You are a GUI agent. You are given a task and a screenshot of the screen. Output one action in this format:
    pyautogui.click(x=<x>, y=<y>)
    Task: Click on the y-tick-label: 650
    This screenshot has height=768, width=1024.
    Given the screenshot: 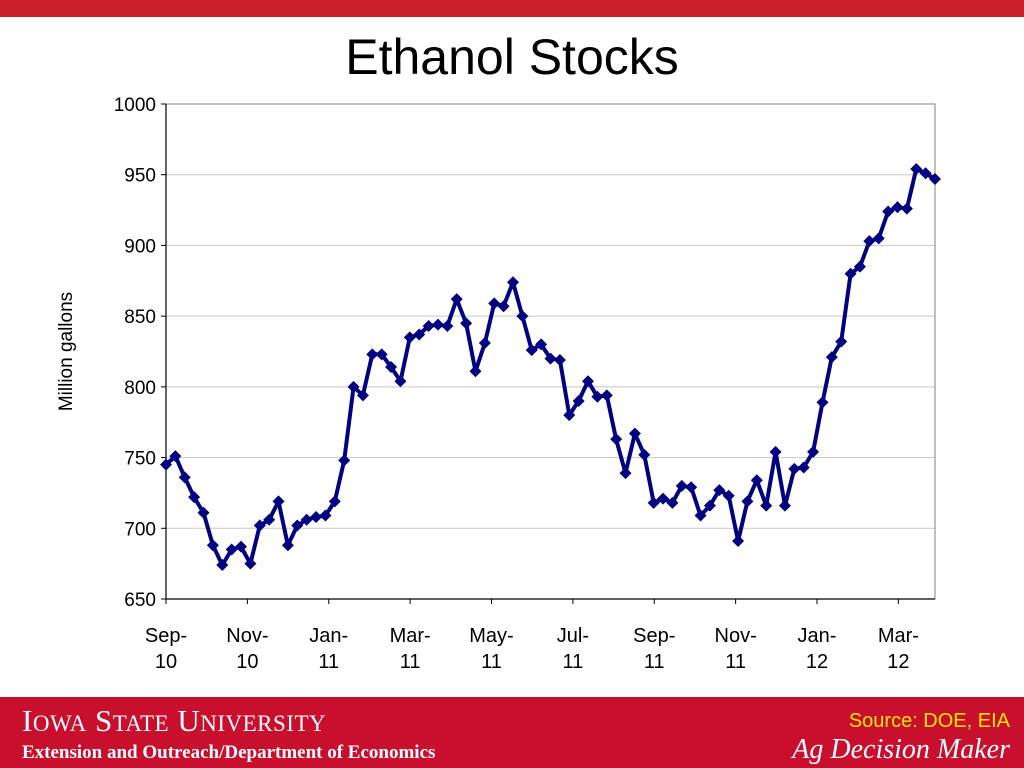 What is the action you would take?
    pyautogui.click(x=140, y=600)
    